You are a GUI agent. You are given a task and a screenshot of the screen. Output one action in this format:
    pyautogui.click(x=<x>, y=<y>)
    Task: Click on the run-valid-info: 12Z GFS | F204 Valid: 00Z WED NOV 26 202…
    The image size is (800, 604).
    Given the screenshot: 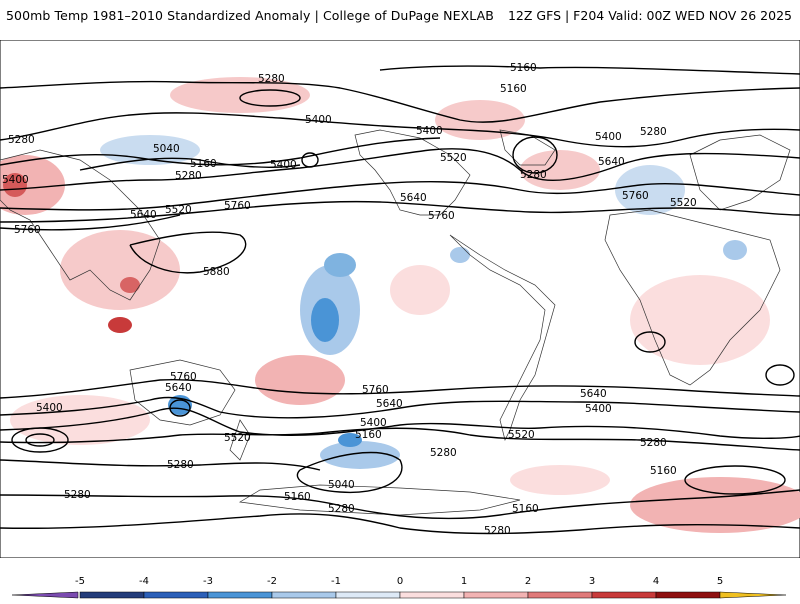 What is the action you would take?
    pyautogui.click(x=649, y=15)
    